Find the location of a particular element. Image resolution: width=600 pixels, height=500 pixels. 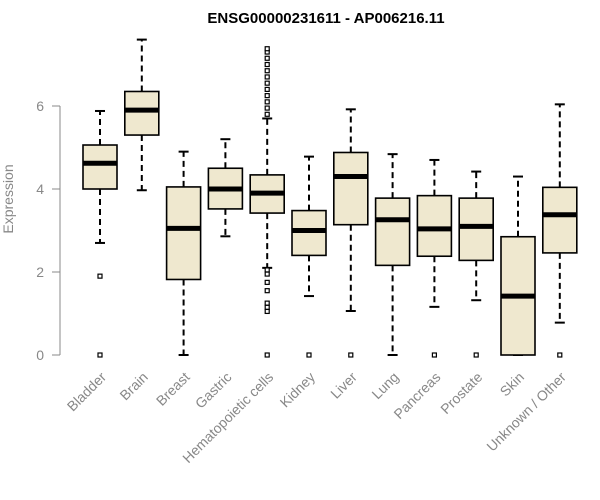

y-tick-label: 2 is located at coordinates (40, 272).